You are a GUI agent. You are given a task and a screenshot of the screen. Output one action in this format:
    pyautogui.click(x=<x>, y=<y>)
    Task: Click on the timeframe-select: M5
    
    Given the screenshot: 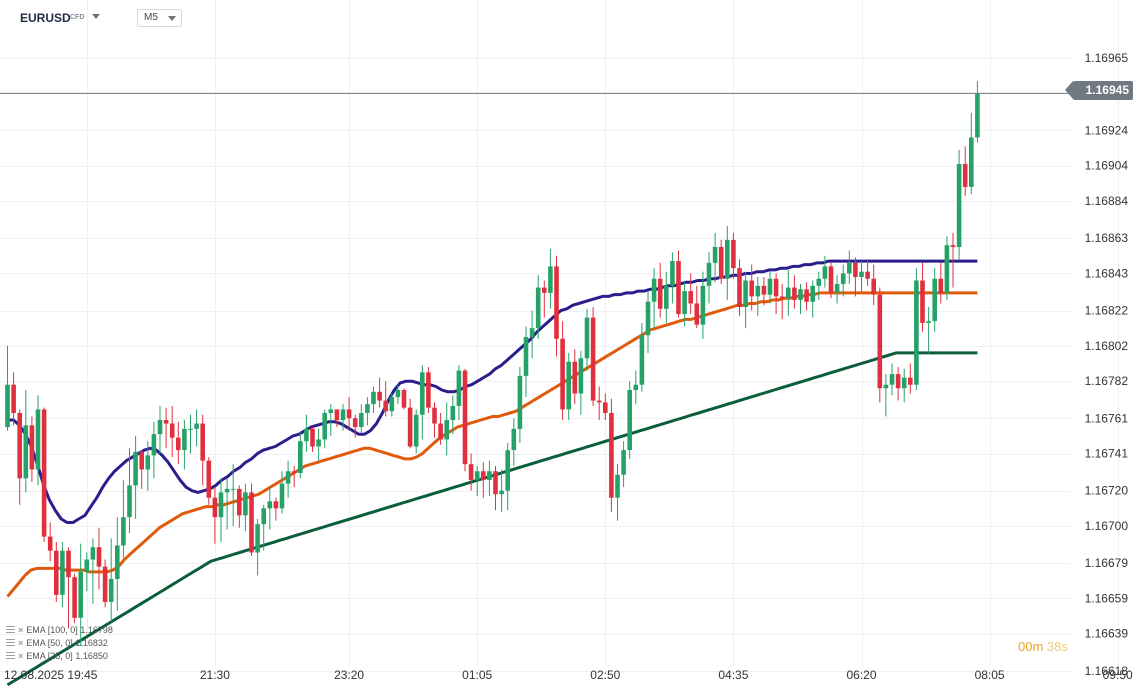 What is the action you would take?
    pyautogui.click(x=159, y=18)
    